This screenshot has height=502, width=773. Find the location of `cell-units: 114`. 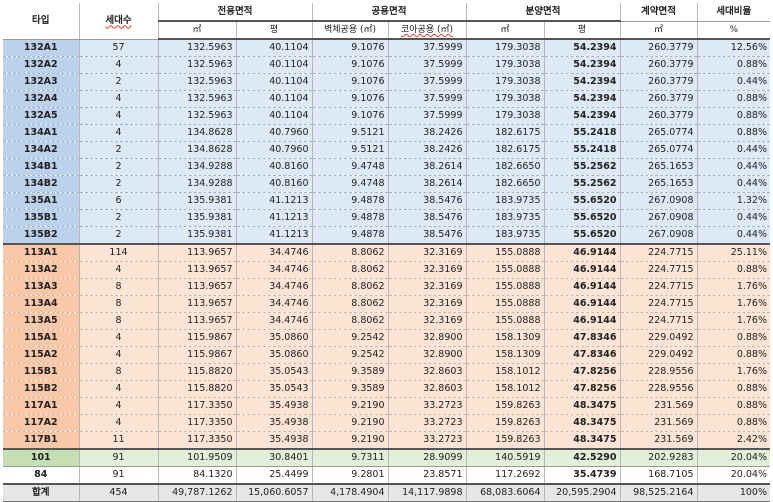

cell-units: 114 is located at coordinates (119, 253).